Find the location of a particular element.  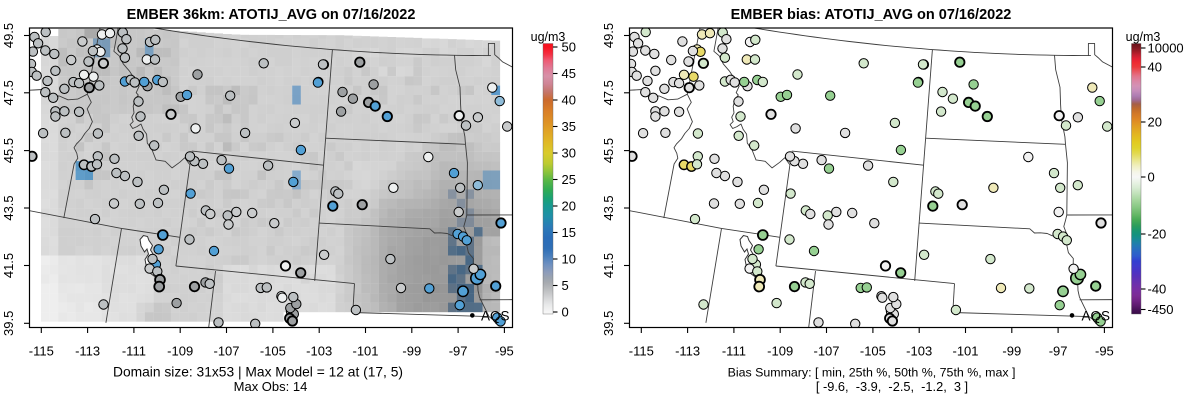

svg-text: 15 is located at coordinates (569, 232).